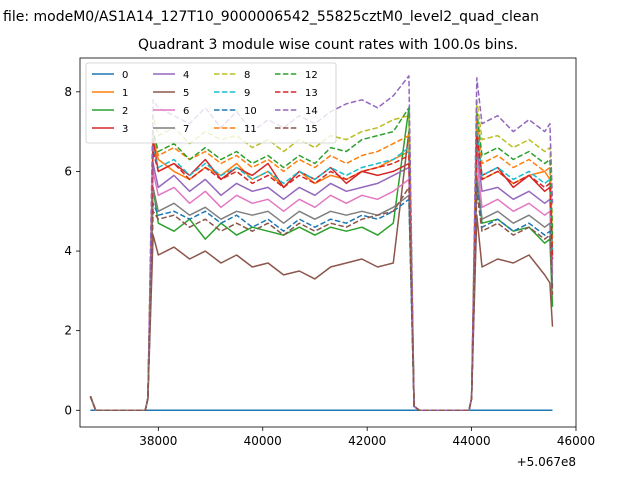 This screenshot has width=640, height=480. I want to click on y-tick-label: 0, so click(68, 410).